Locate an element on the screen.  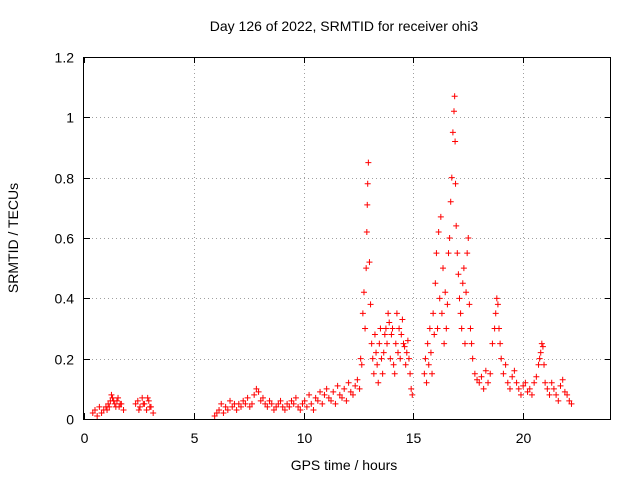
y-axis-label: SRMTID / TECUs is located at coordinates (13, 238).